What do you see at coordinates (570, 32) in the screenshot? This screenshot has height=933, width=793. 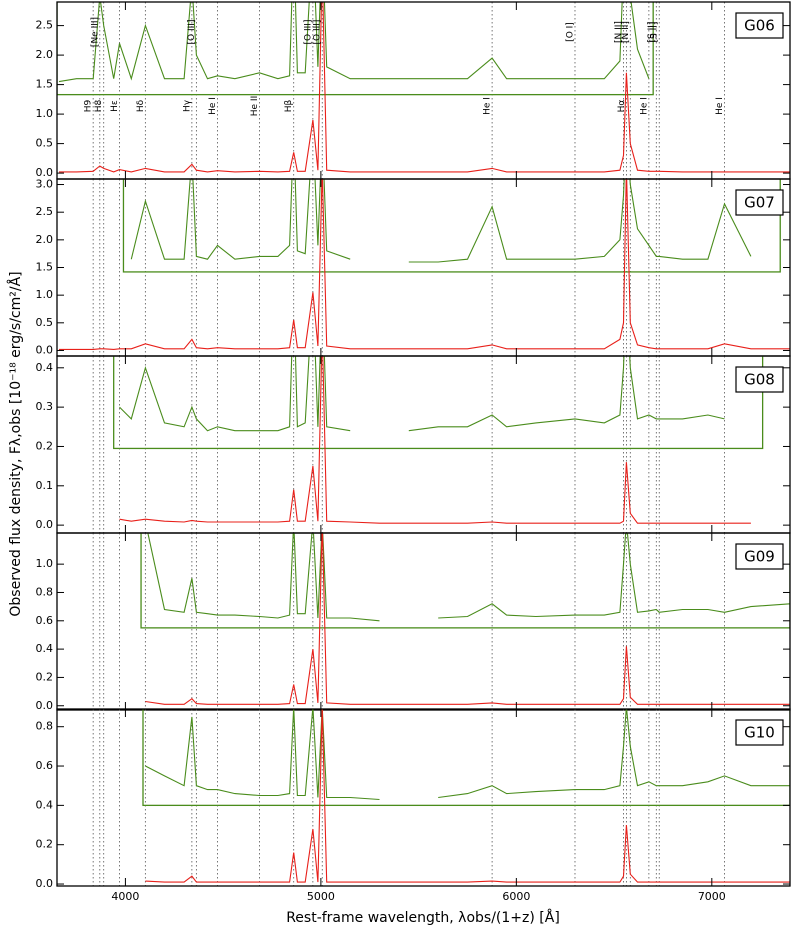 I see `line-label: [O I]` at bounding box center [570, 32].